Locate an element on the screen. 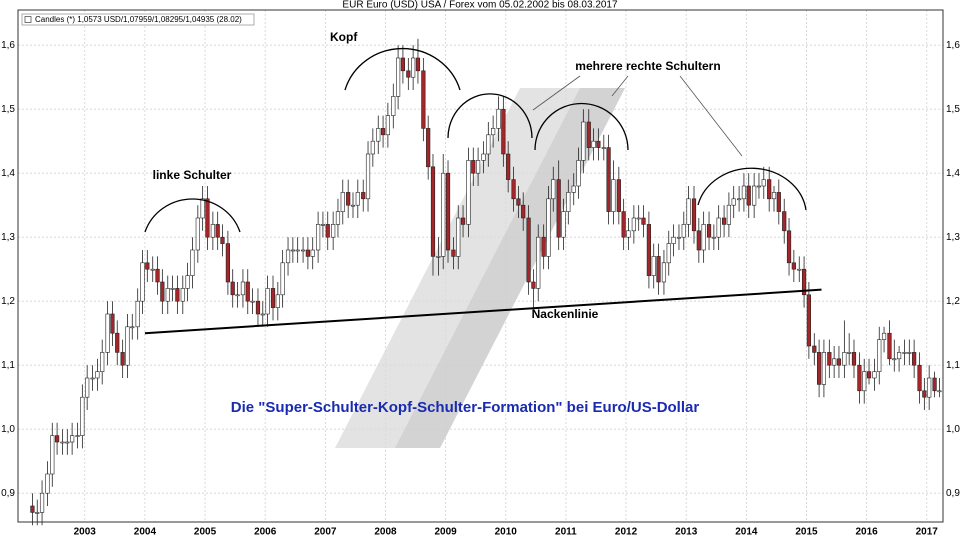 The height and width of the screenshot is (545, 960). annotation: Kopf is located at coordinates (344, 37).